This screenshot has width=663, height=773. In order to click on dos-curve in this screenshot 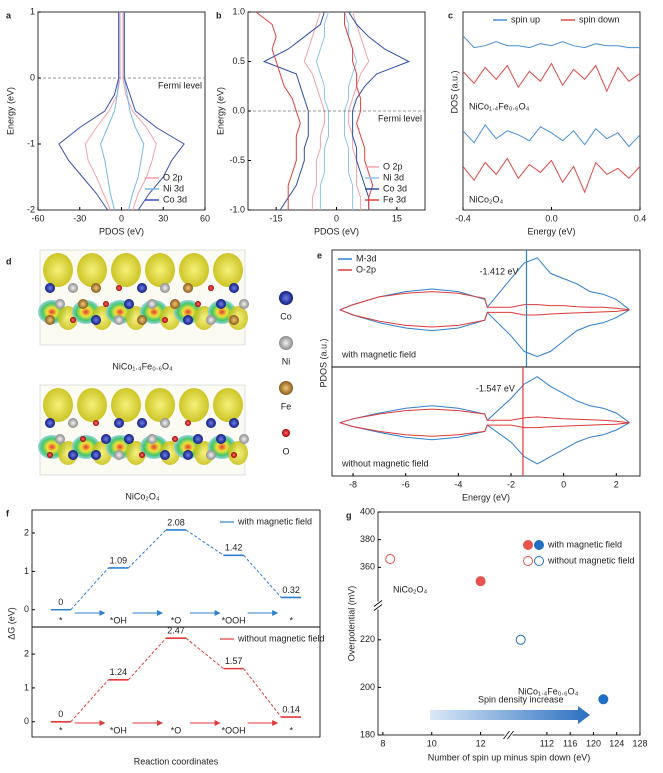, I will do `click(551, 136)`.